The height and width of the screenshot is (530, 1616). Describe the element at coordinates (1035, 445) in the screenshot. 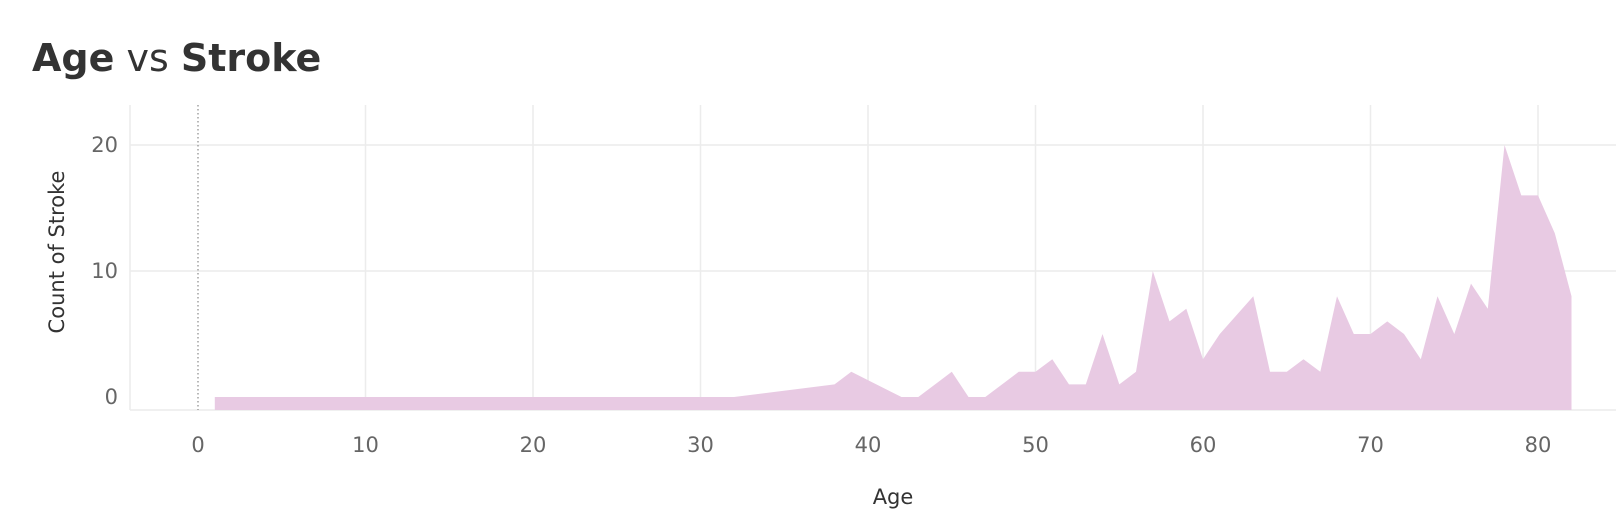

I see `x-tick-label: 50` at that location.